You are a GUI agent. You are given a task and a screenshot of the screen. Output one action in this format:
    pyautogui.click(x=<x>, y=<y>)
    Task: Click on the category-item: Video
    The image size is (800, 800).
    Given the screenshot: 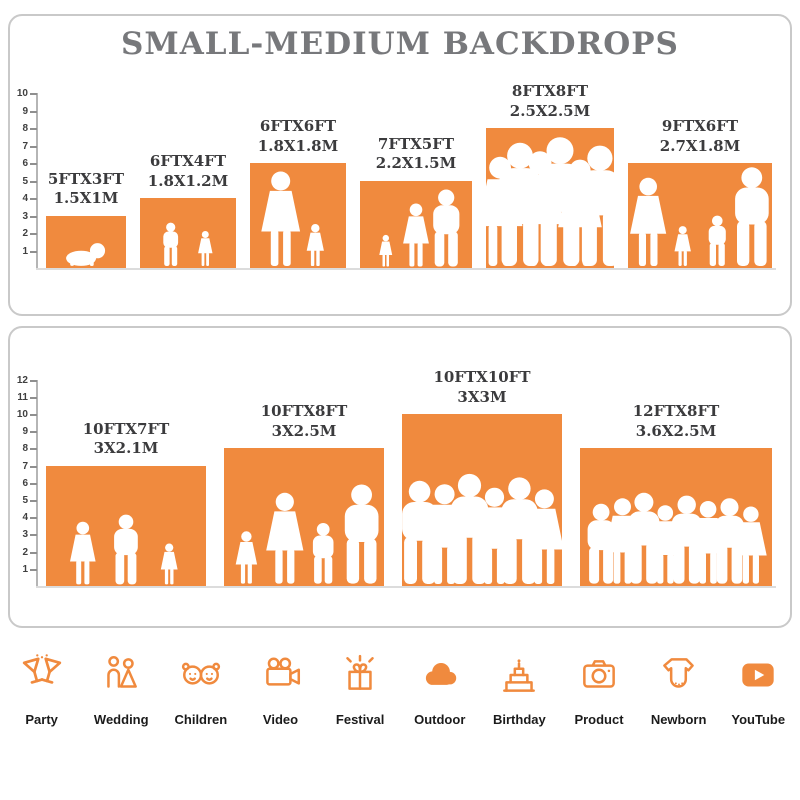 What is the action you would take?
    pyautogui.click(x=281, y=689)
    